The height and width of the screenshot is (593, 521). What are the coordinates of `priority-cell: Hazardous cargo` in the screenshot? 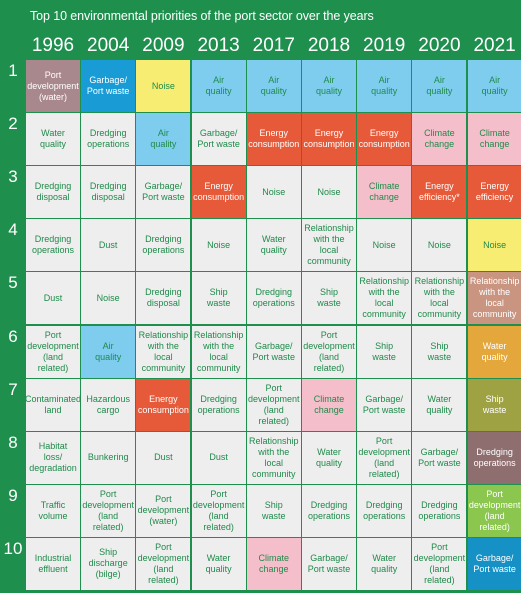 It's located at (108, 404).